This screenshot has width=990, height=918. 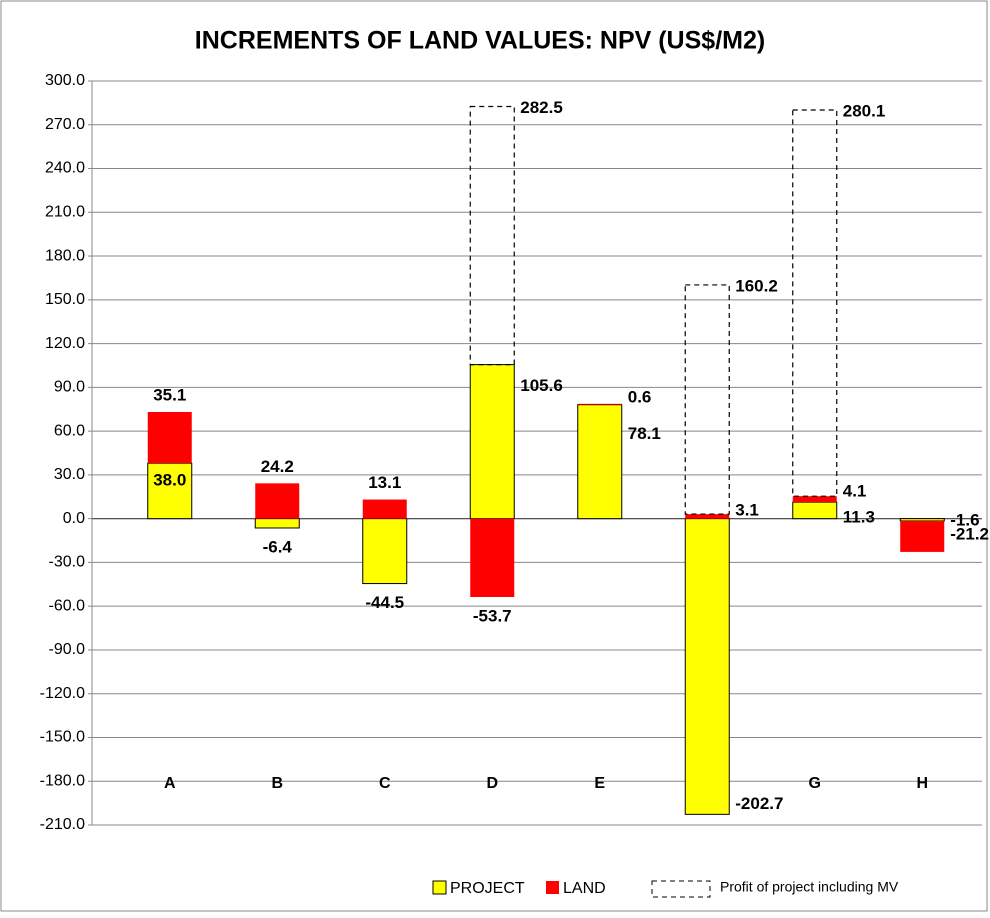 I want to click on data-label: 160.2, so click(x=756, y=285).